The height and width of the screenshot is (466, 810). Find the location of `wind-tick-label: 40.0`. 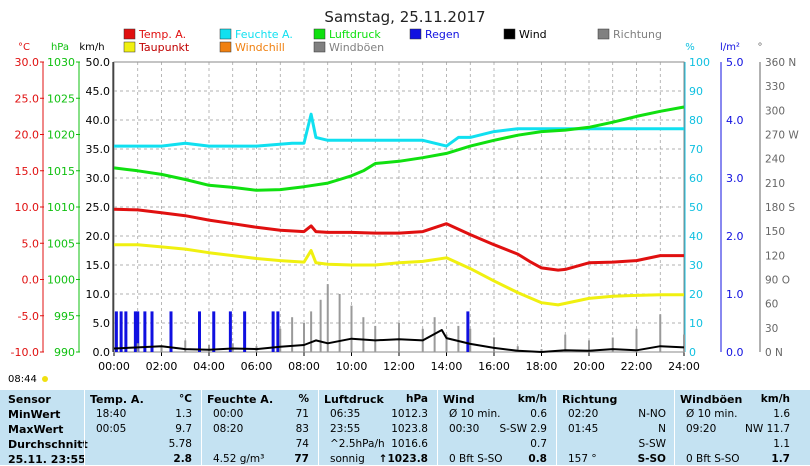

wind-tick-label: 40.0 is located at coordinates (98, 120).